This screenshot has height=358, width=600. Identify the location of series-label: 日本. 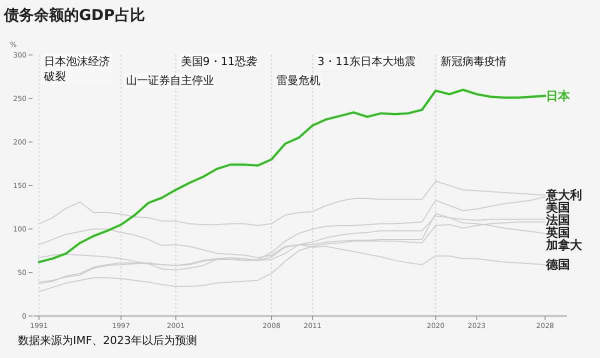
(558, 95).